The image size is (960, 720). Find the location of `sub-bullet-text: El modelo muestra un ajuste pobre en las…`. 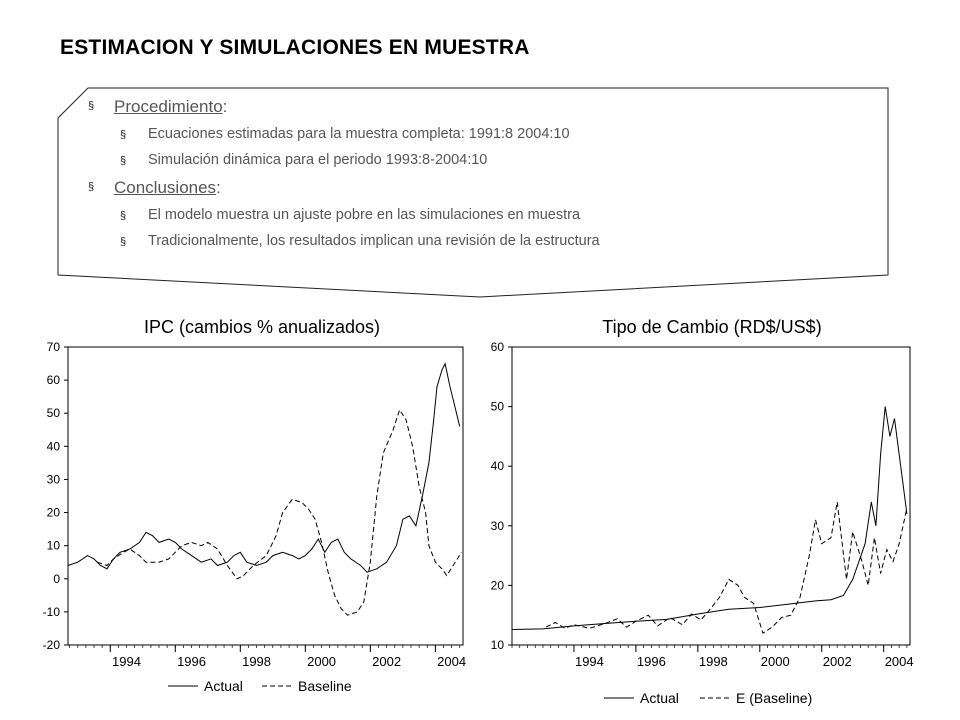

sub-bullet-text: El modelo muestra un ajuste pobre en las… is located at coordinates (364, 215).